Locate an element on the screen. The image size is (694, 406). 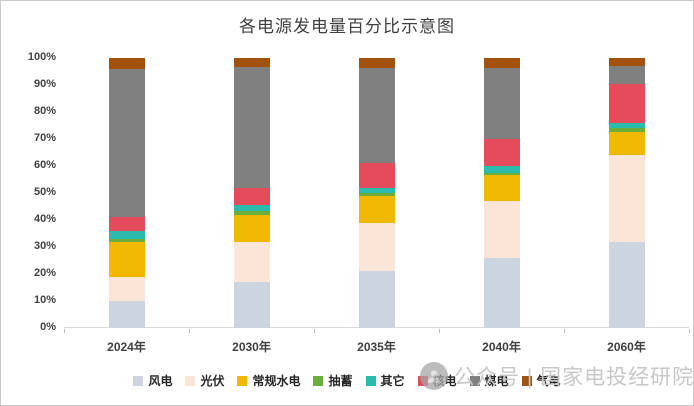
legend-label: 核电 is located at coordinates (444, 381).